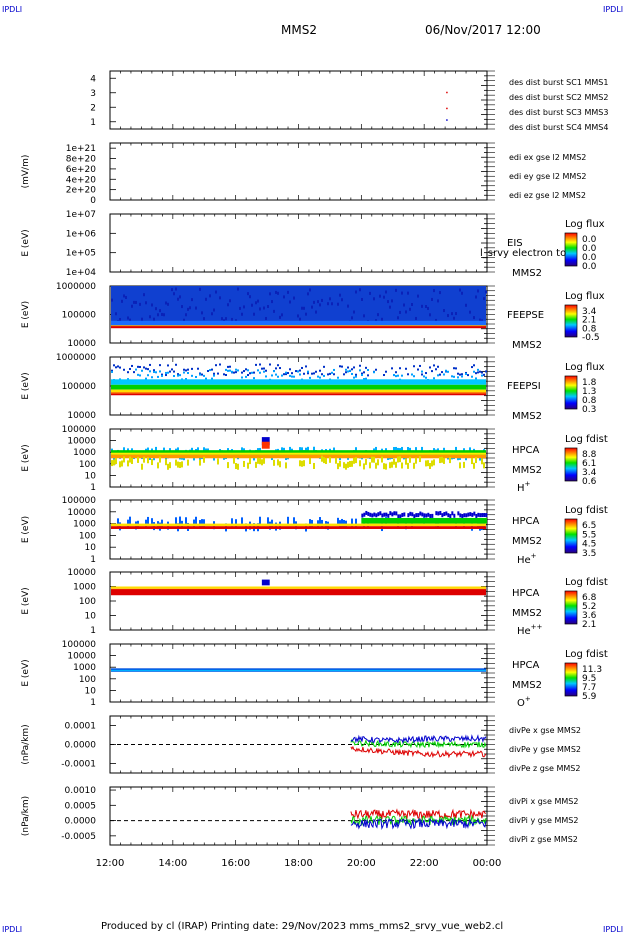 This screenshot has height=934, width=630. Describe the element at coordinates (543, 839) in the screenshot. I see `divpi-legend-3: divPi z gse MMS2` at that location.